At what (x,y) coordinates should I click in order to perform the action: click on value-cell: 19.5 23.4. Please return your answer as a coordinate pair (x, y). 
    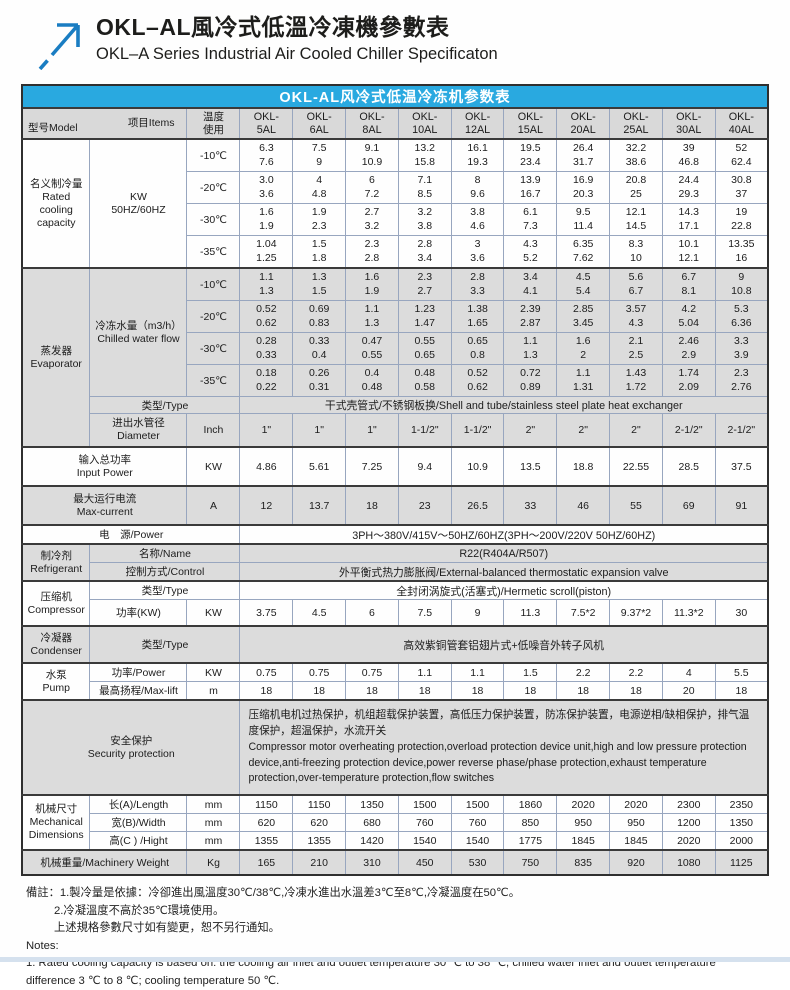
    Looking at the image, I should click on (530, 155).